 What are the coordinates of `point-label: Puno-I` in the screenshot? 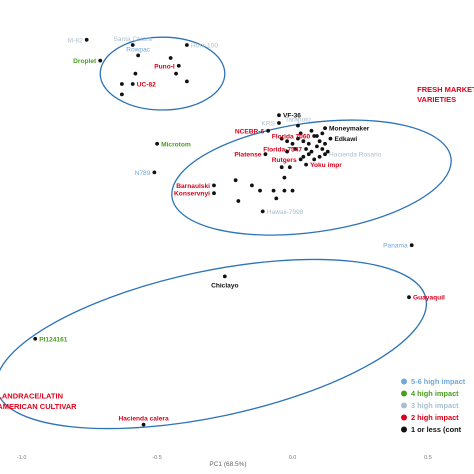 It's located at (164, 66).